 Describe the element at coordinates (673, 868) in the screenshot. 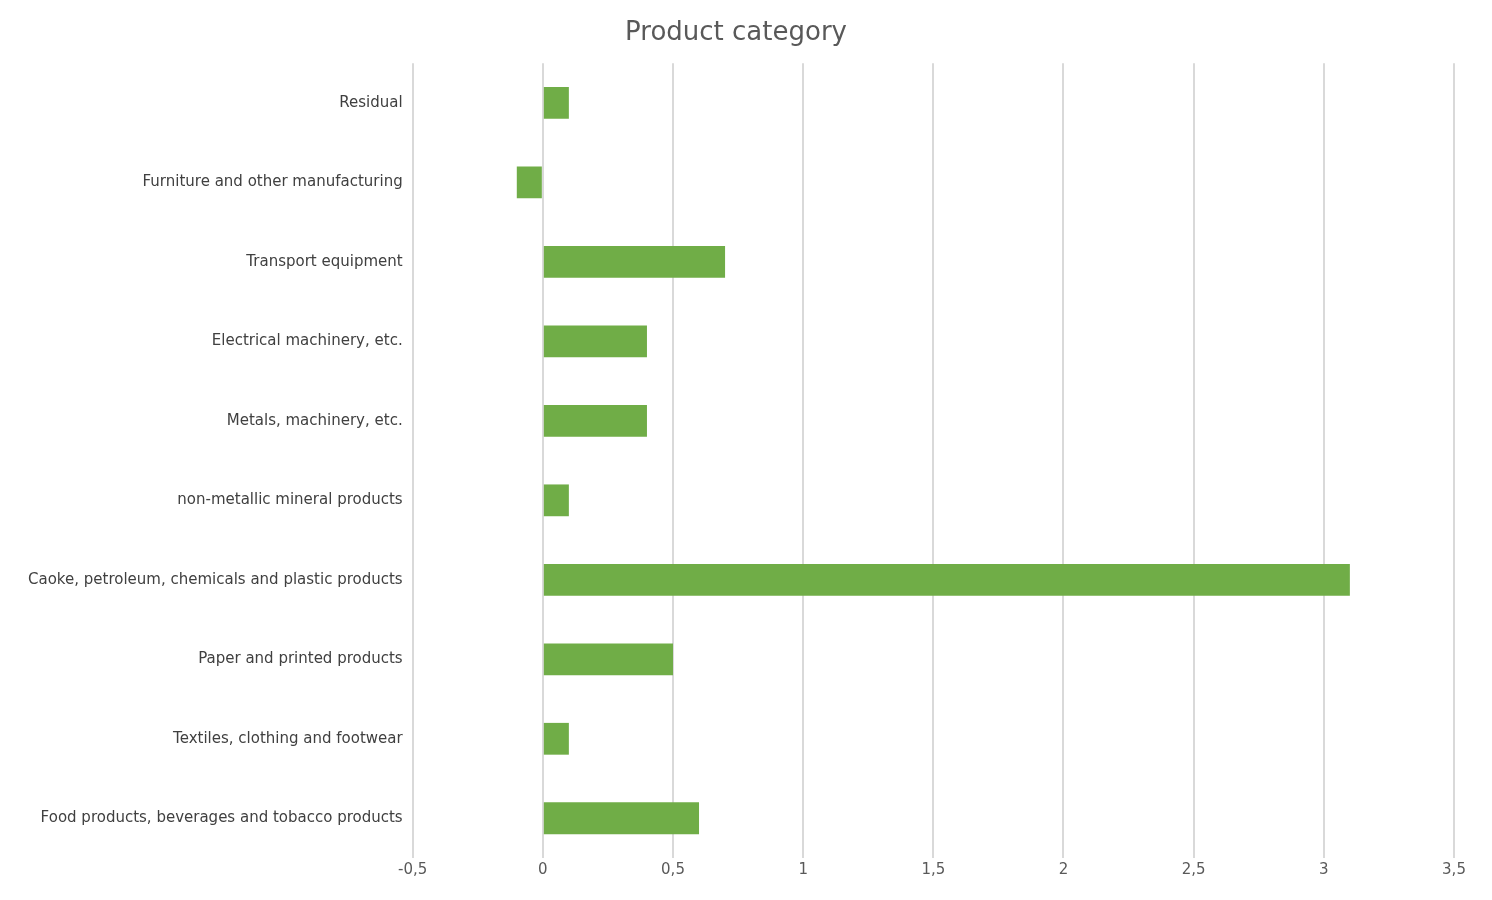

I see `x-tick-label: 0,5` at that location.